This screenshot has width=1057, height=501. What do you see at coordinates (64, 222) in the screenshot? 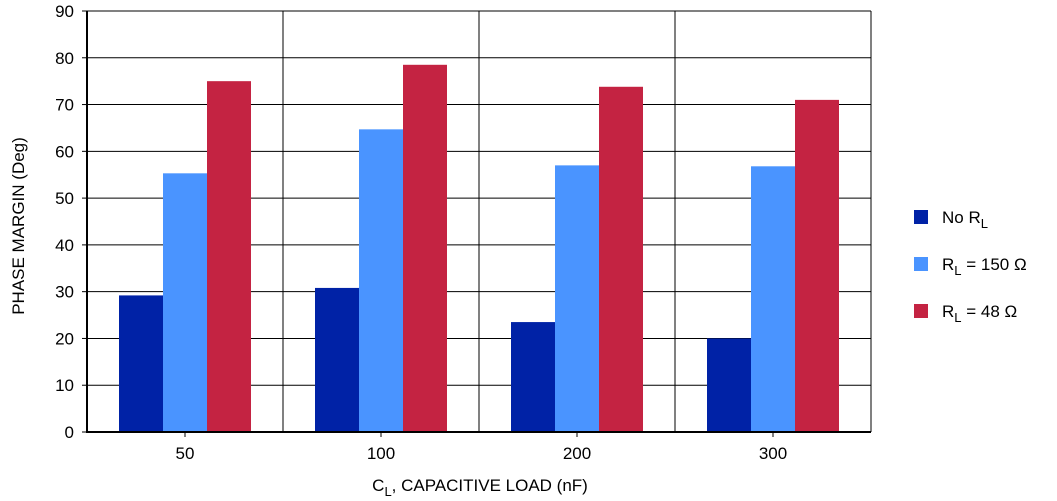
I see `y-tick-labels: 0 10 20 30 40 50 60 70 80 90` at bounding box center [64, 222].